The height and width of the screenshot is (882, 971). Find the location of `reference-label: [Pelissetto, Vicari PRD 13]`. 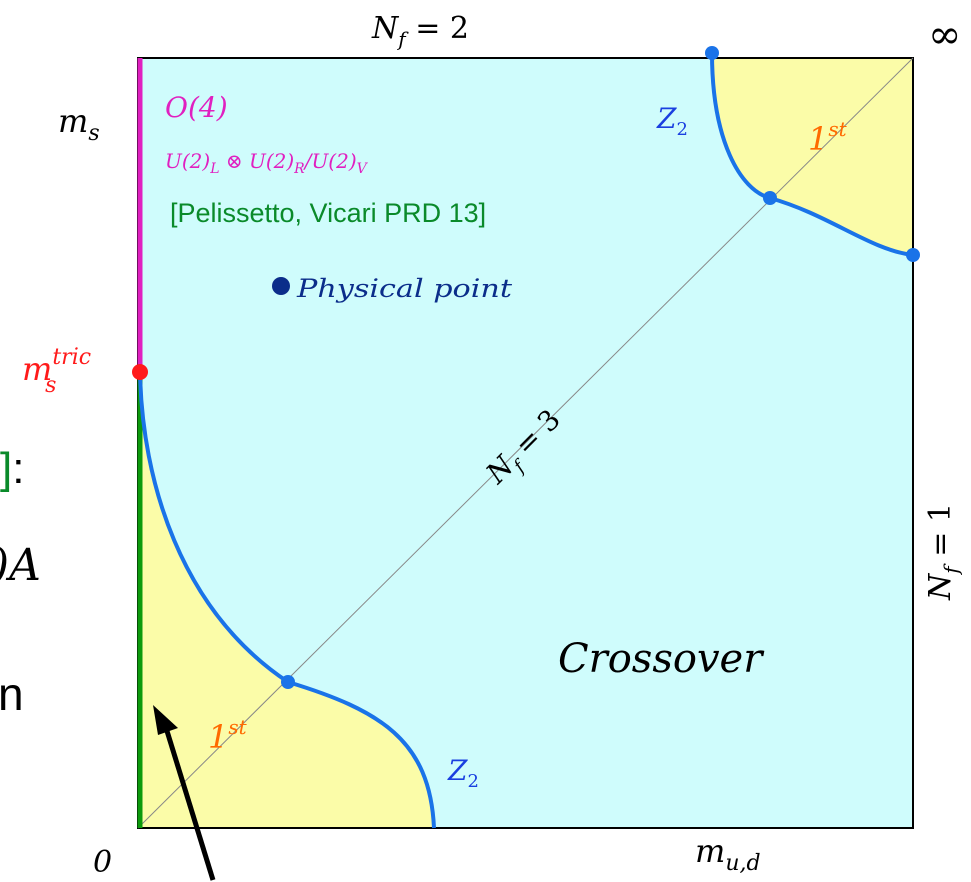

reference-label: [Pelissetto, Vicari PRD 13] is located at coordinates (328, 213).